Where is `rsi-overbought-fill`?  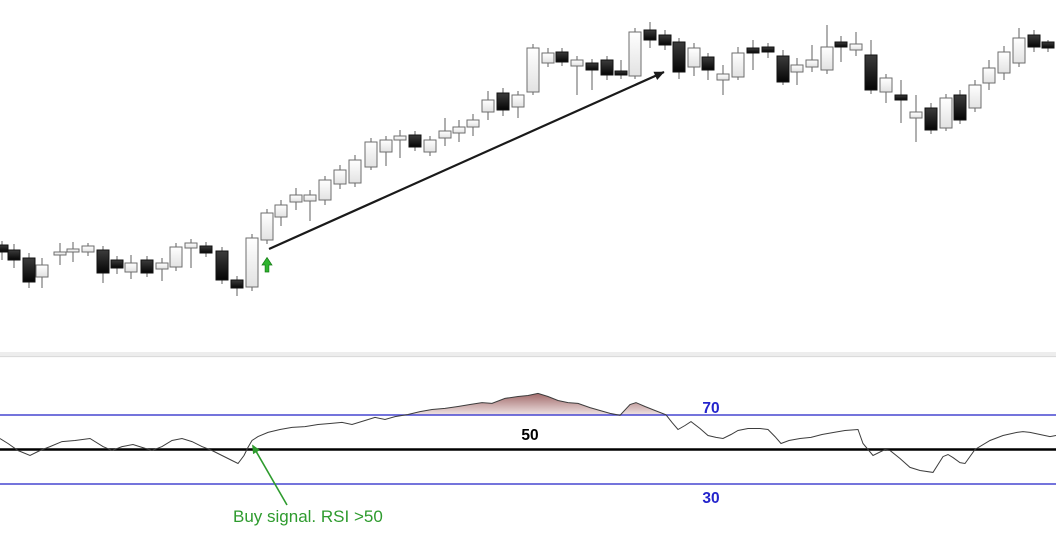
rsi-overbought-fill is located at coordinates (535, 404).